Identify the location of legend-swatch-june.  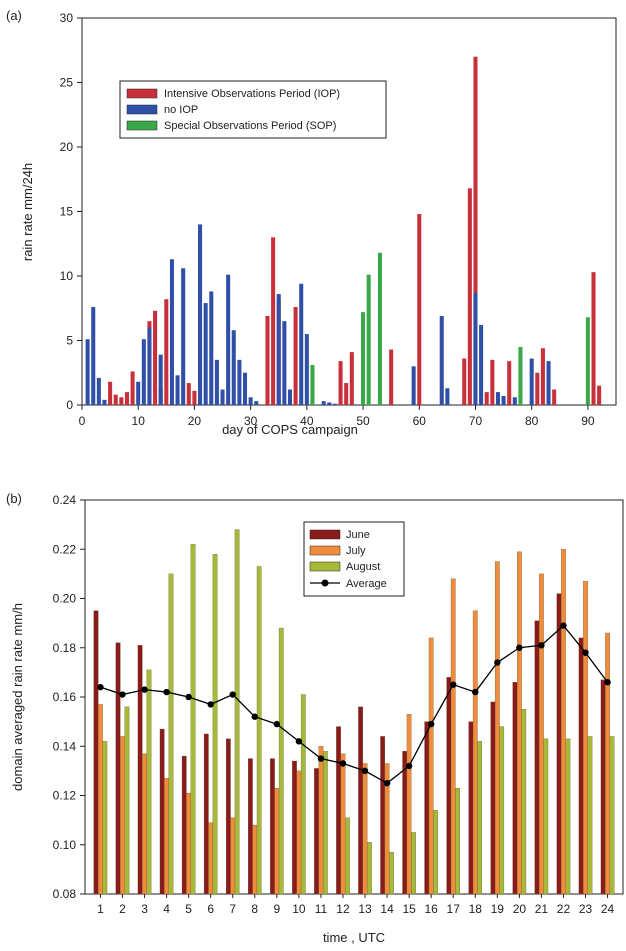
(325, 534).